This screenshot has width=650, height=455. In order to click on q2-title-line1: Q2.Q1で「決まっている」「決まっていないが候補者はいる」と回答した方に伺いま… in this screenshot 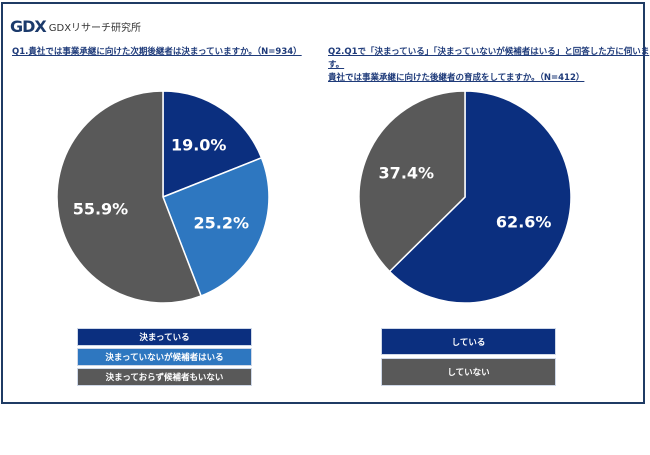, I will do `click(489, 58)`.